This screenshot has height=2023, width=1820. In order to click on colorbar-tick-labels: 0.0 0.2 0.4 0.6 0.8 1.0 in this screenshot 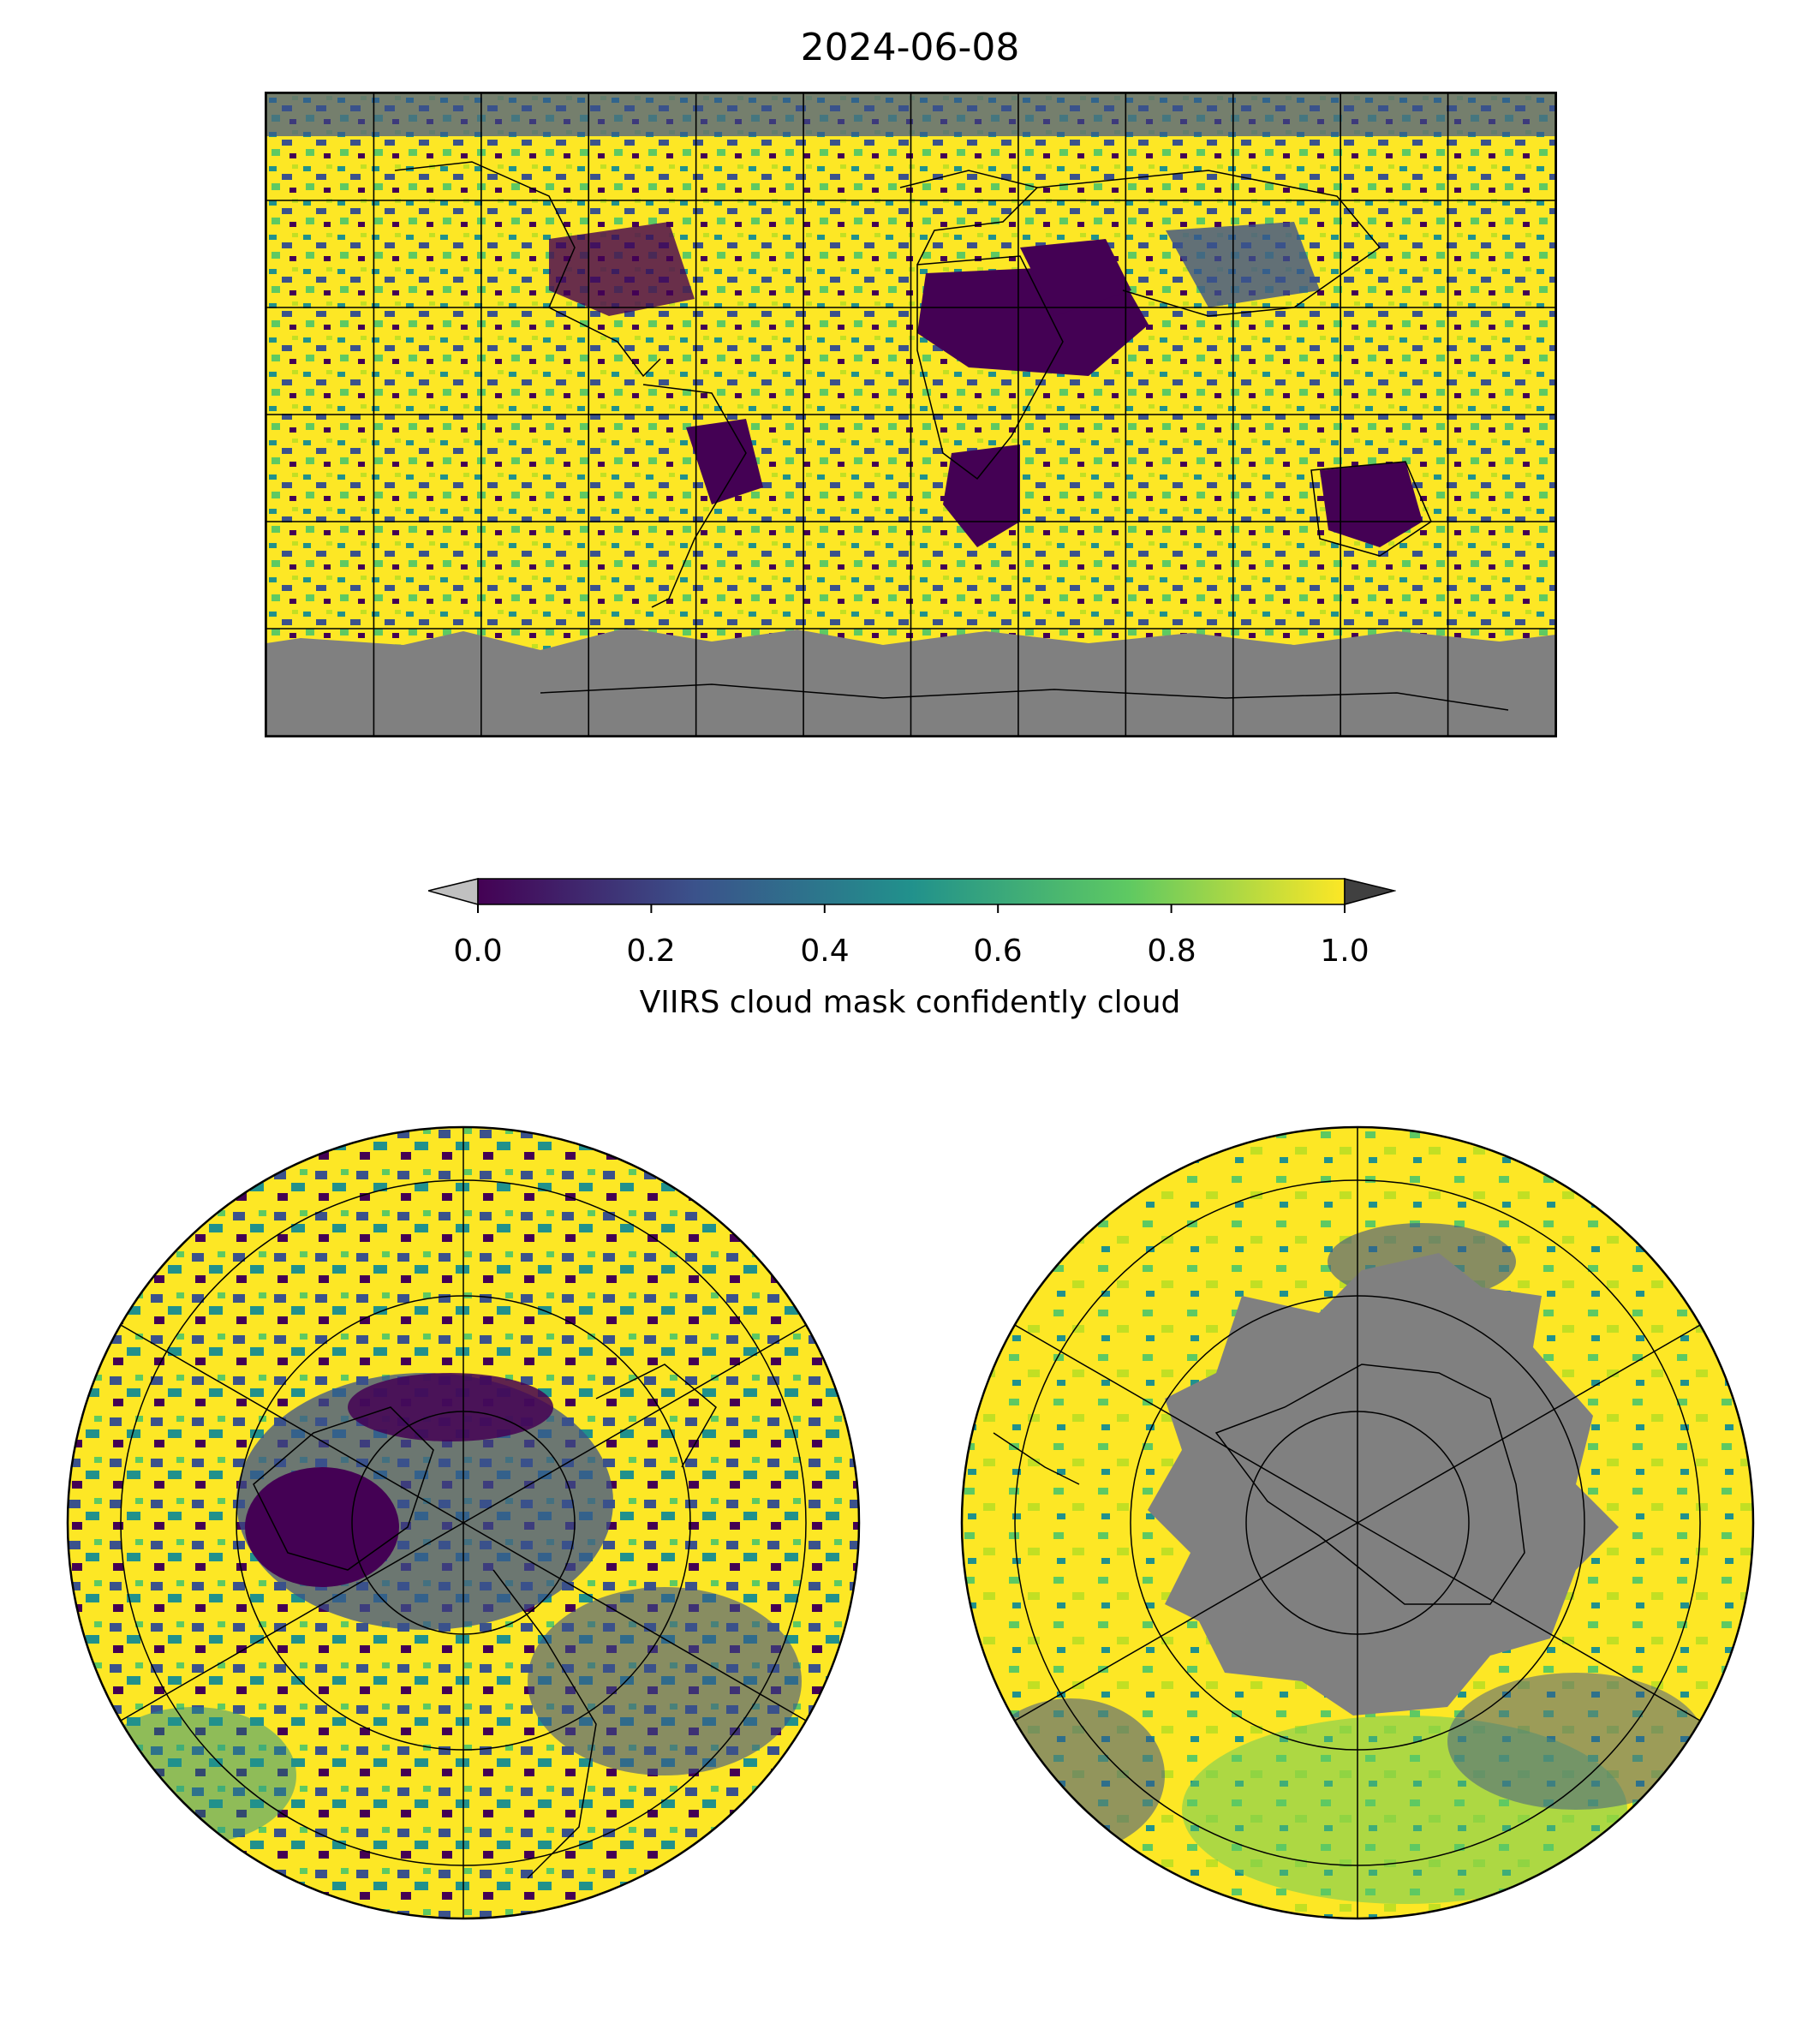, I will do `click(910, 960)`.